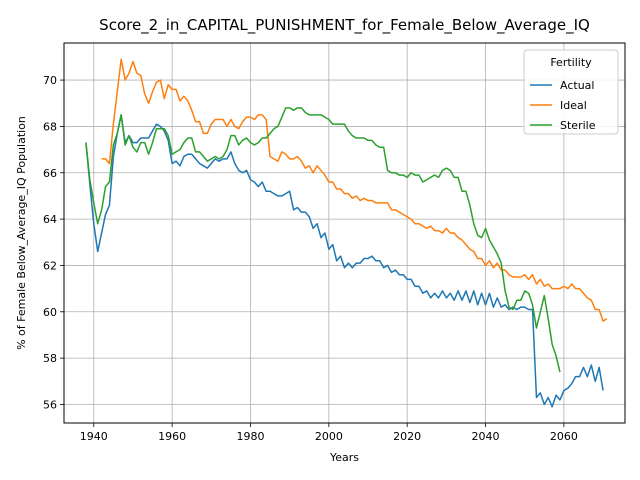  What do you see at coordinates (578, 125) in the screenshot?
I see `legend-label-sterile: Sterile` at bounding box center [578, 125].